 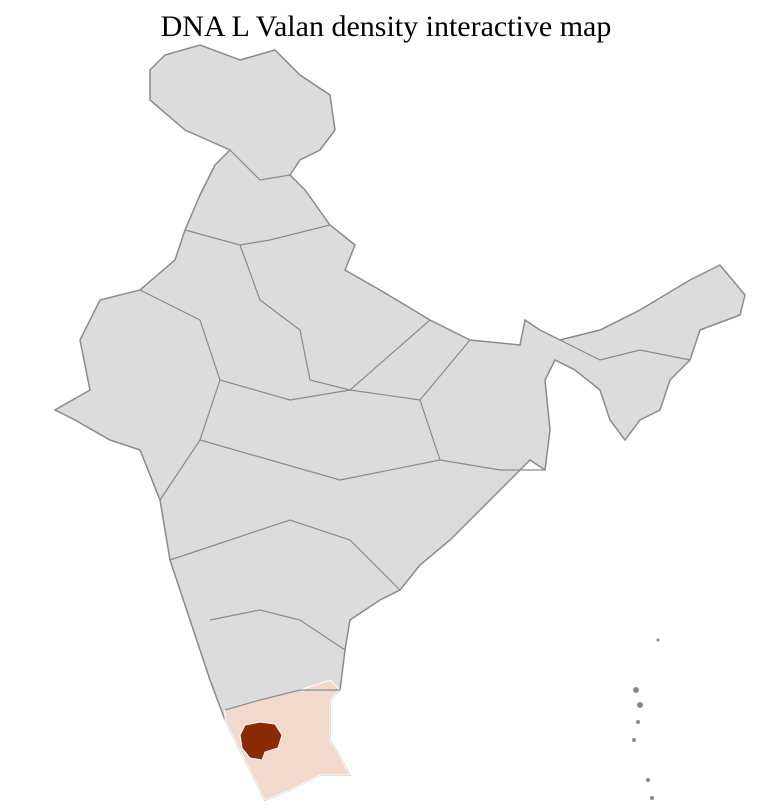 What do you see at coordinates (386, 26) in the screenshot?
I see `map-title: DNA L Valan density interactive map` at bounding box center [386, 26].